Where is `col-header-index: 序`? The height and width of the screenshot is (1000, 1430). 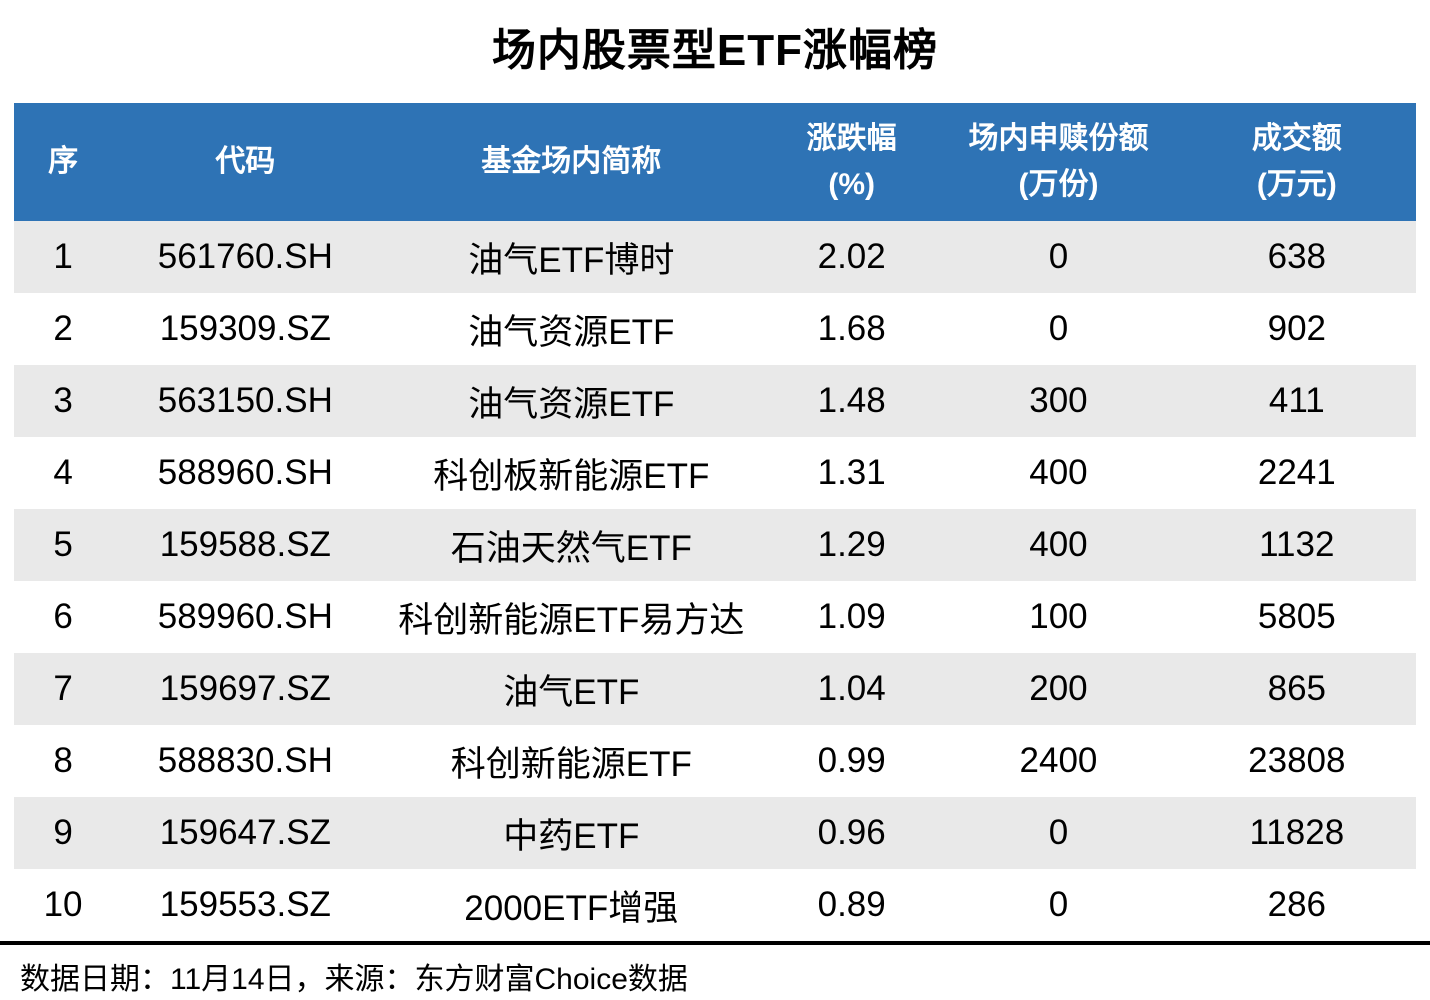 col-header-index: 序 is located at coordinates (63, 162).